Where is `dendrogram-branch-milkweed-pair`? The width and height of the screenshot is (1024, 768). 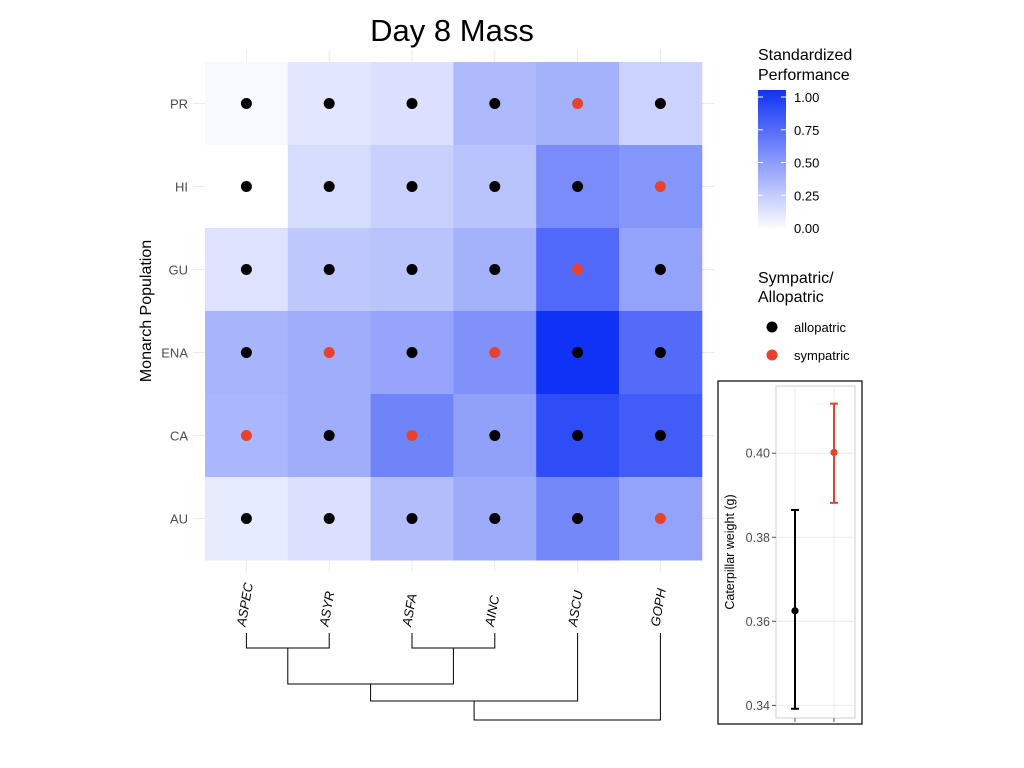 dendrogram-branch-milkweed-pair is located at coordinates (370, 666).